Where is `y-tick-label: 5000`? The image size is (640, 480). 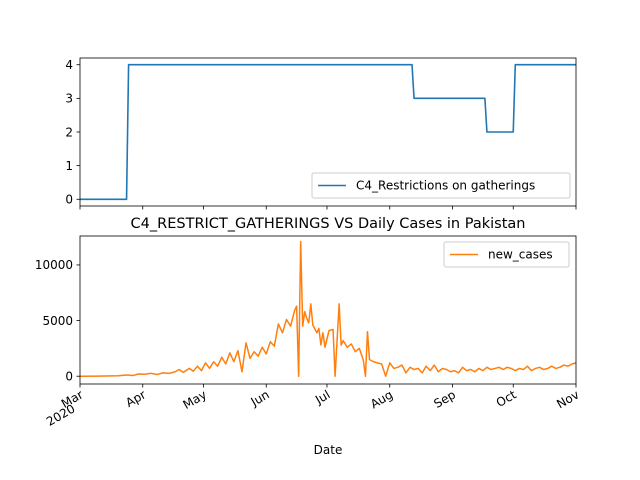 y-tick-label: 5000 is located at coordinates (57, 321).